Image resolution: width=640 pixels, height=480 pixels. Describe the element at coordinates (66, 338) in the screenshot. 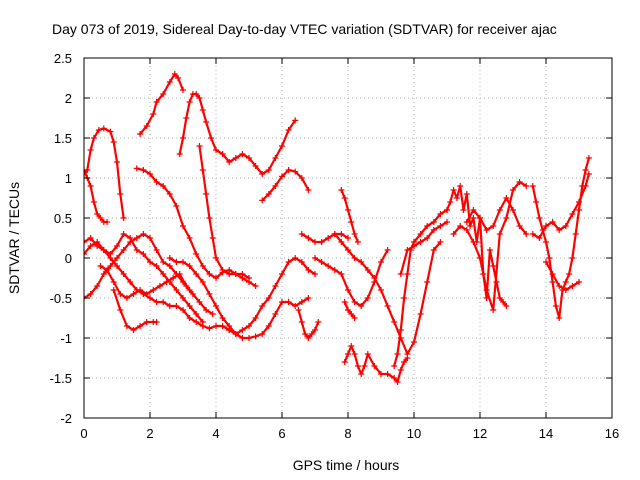

I see `y-tick-label: -1` at that location.